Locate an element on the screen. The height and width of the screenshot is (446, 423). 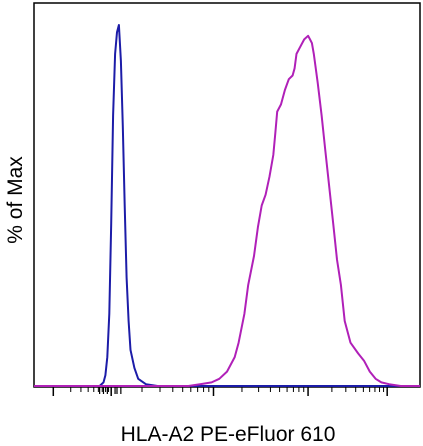
x-axis-title: HLA-A2 PE-eFluor 610 is located at coordinates (228, 434).